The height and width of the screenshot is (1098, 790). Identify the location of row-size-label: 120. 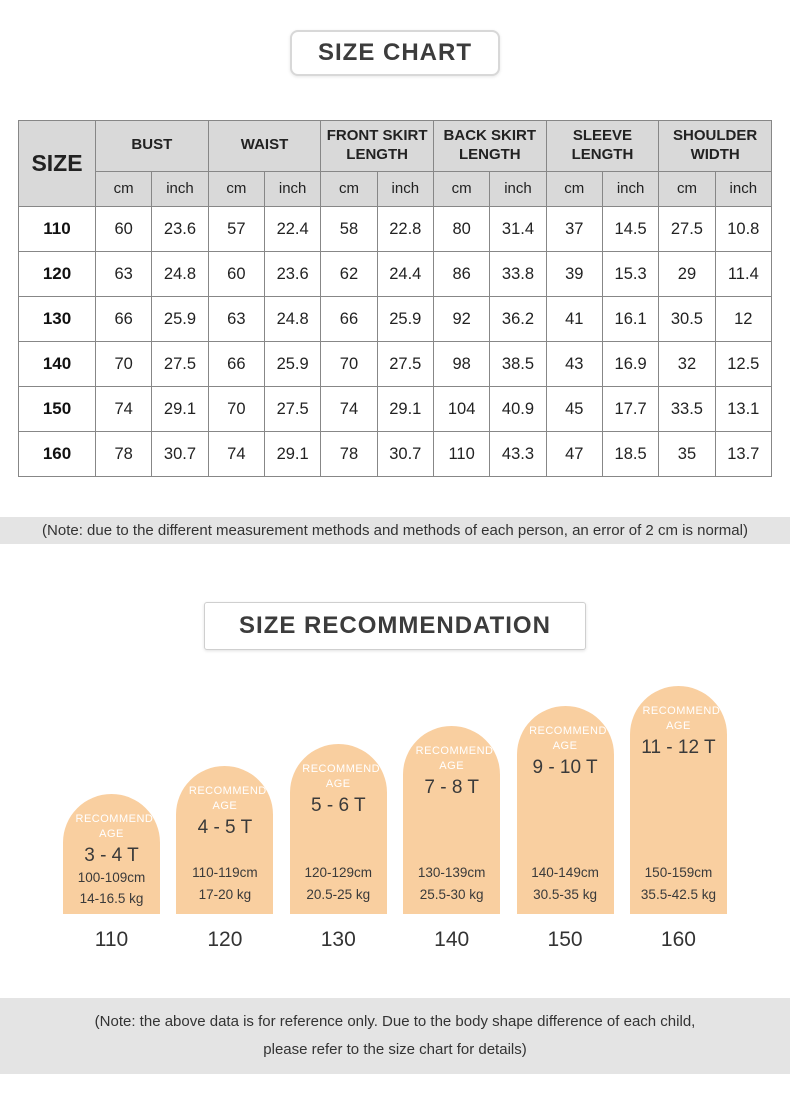
(57, 274).